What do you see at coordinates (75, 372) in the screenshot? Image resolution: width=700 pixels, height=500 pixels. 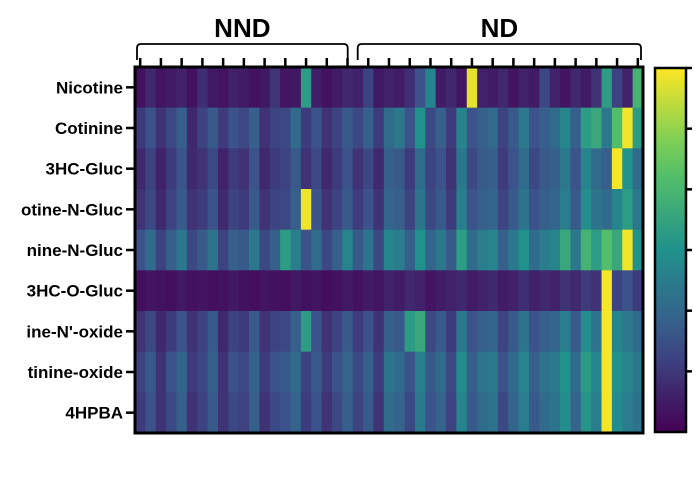 I see `row-label: tinine-oxide` at bounding box center [75, 372].